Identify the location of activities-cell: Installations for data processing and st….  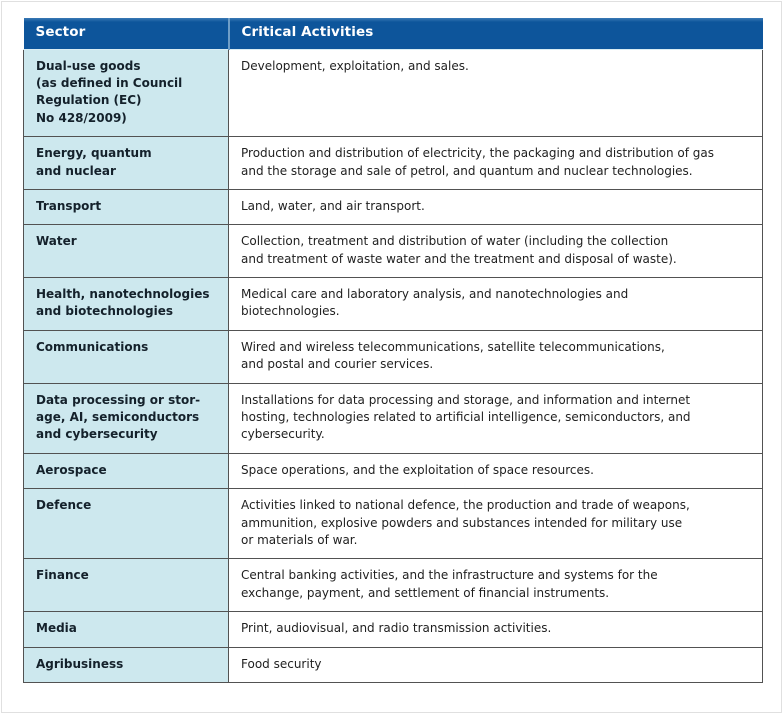
(495, 418).